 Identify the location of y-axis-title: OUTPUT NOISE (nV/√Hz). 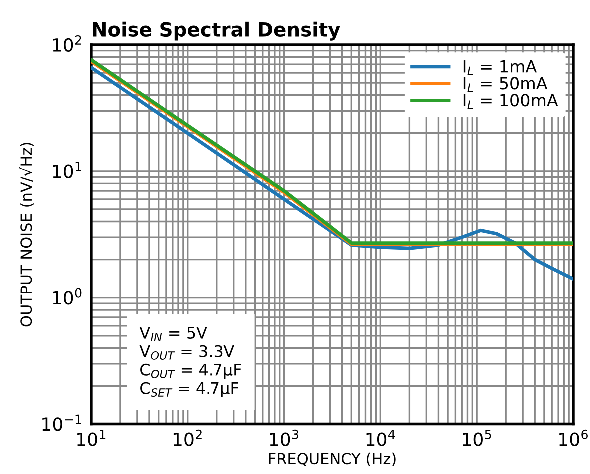
(27, 235).